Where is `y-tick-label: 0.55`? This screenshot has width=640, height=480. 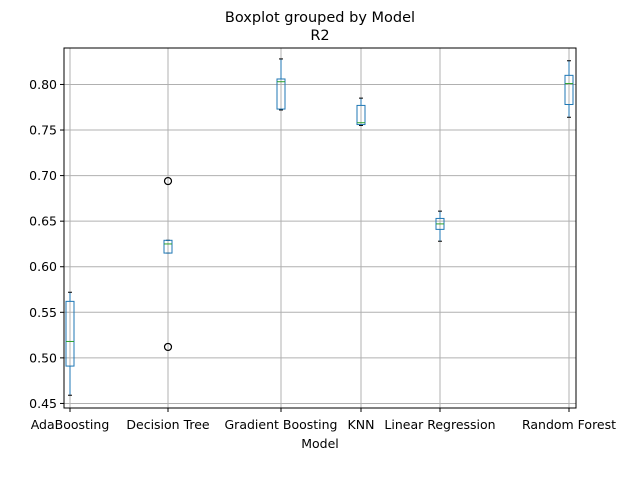
y-tick-label: 0.55 is located at coordinates (43, 312).